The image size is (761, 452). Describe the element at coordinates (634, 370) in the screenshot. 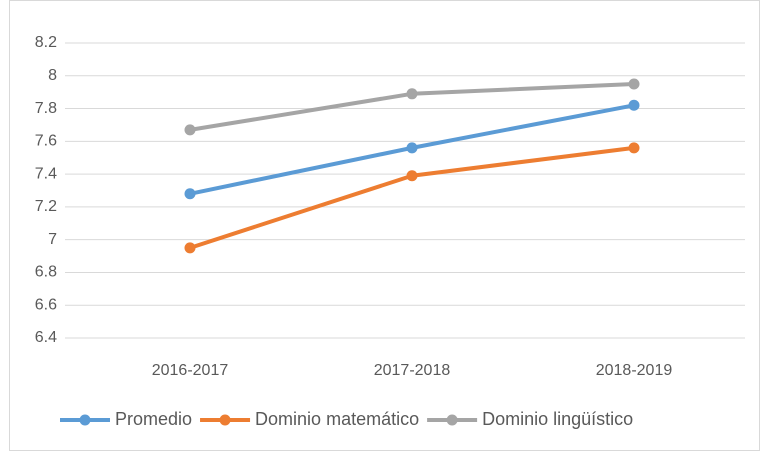

I see `x-tick-label: 2018-2019` at that location.